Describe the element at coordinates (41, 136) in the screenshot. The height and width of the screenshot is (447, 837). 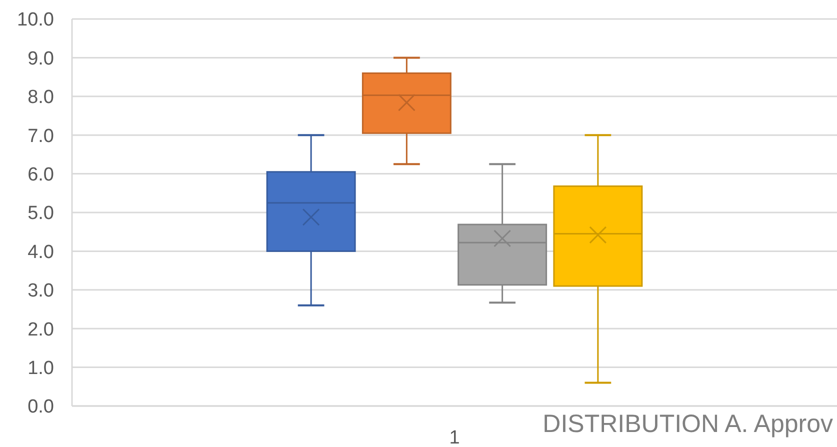
I see `y-tick-label: 7.0` at that location.